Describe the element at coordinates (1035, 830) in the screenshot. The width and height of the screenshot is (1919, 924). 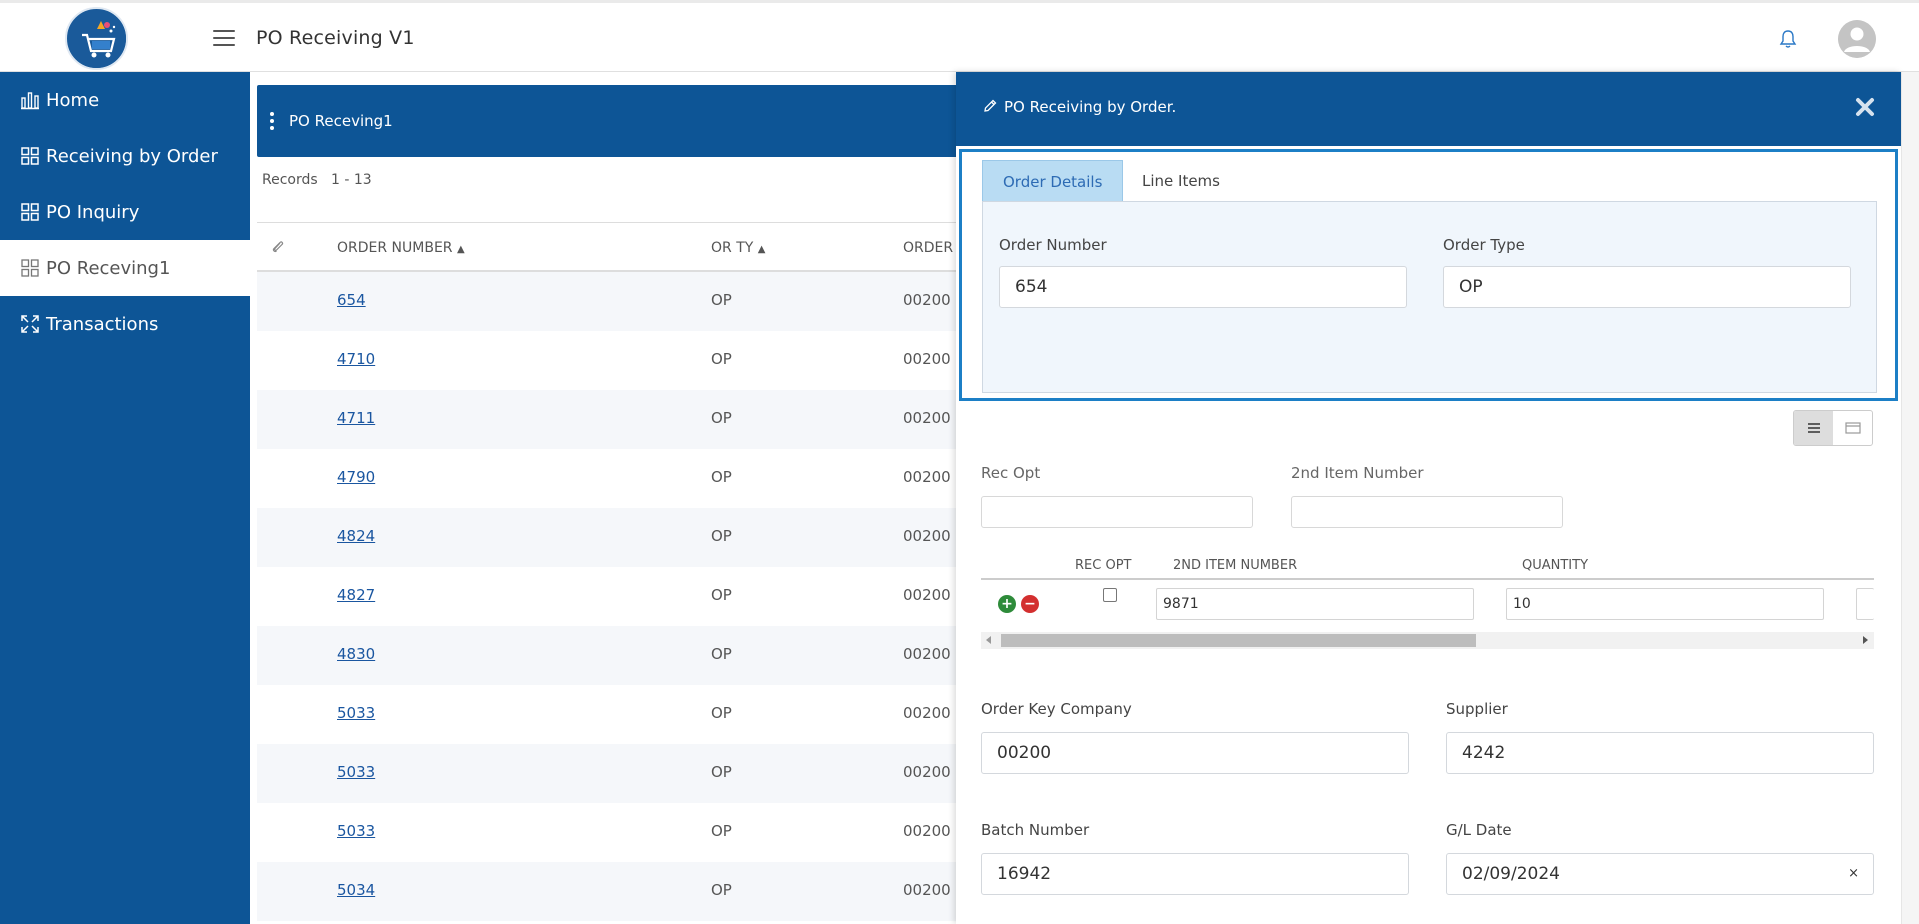
I see `batch-number-label: Batch Number` at that location.